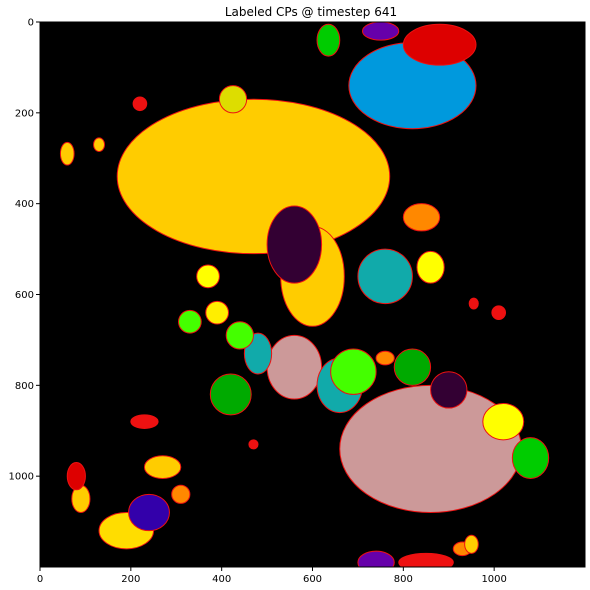  I want to click on x-tick-label: 800, so click(403, 579).